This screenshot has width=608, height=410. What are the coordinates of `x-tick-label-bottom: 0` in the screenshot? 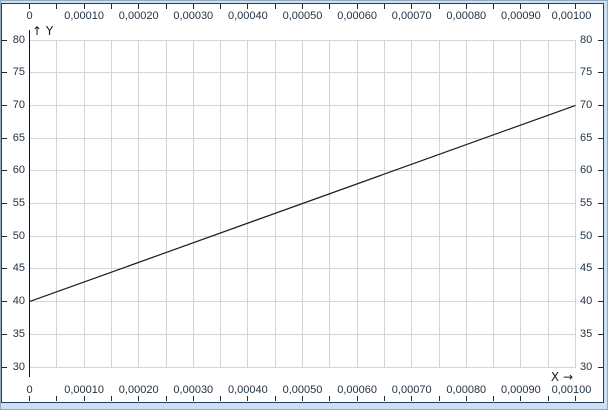 It's located at (29, 390).